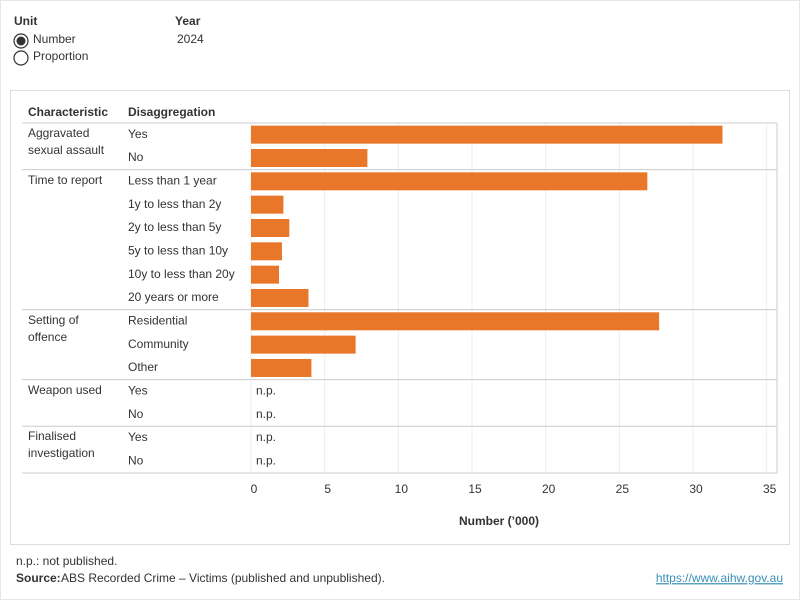 The height and width of the screenshot is (600, 800). What do you see at coordinates (66, 561) in the screenshot?
I see `footnote: n.p.: not published.` at bounding box center [66, 561].